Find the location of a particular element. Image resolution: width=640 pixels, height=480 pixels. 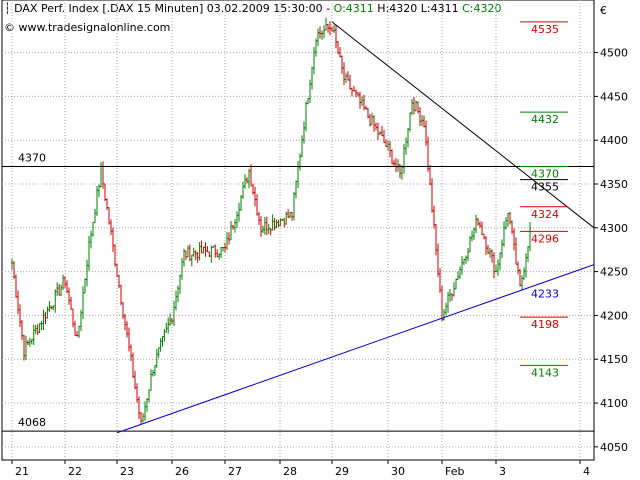

chart-header-source: © www.tradesignalonline.com is located at coordinates (87, 27).